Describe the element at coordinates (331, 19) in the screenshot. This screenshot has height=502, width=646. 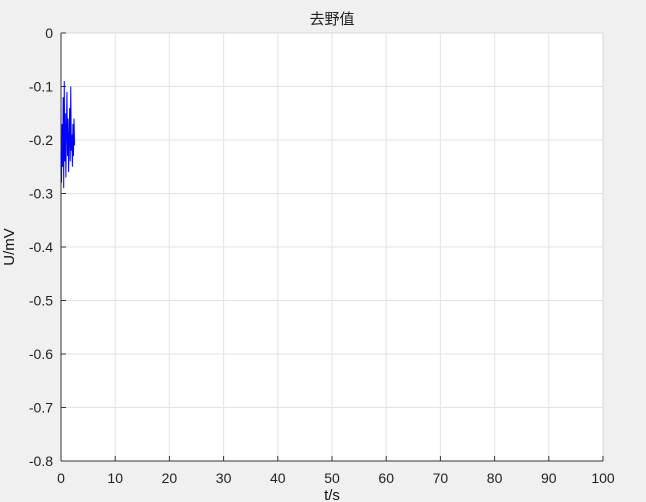
I see `chart-title: 去野值` at that location.